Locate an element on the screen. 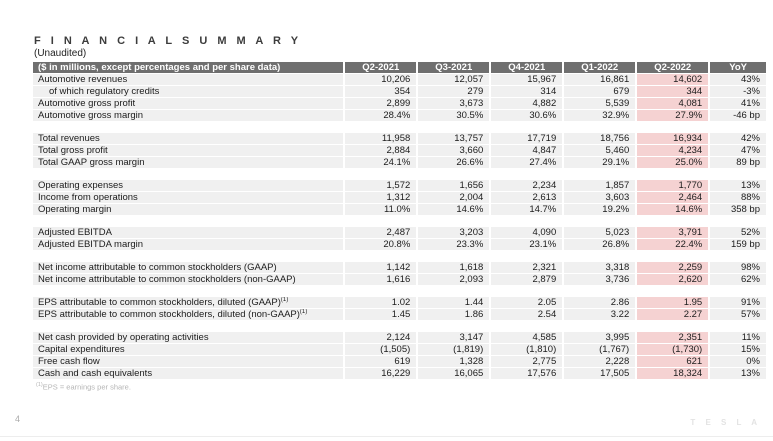 This screenshot has height=441, width=773. value-cell: 17,576 is located at coordinates (527, 373).